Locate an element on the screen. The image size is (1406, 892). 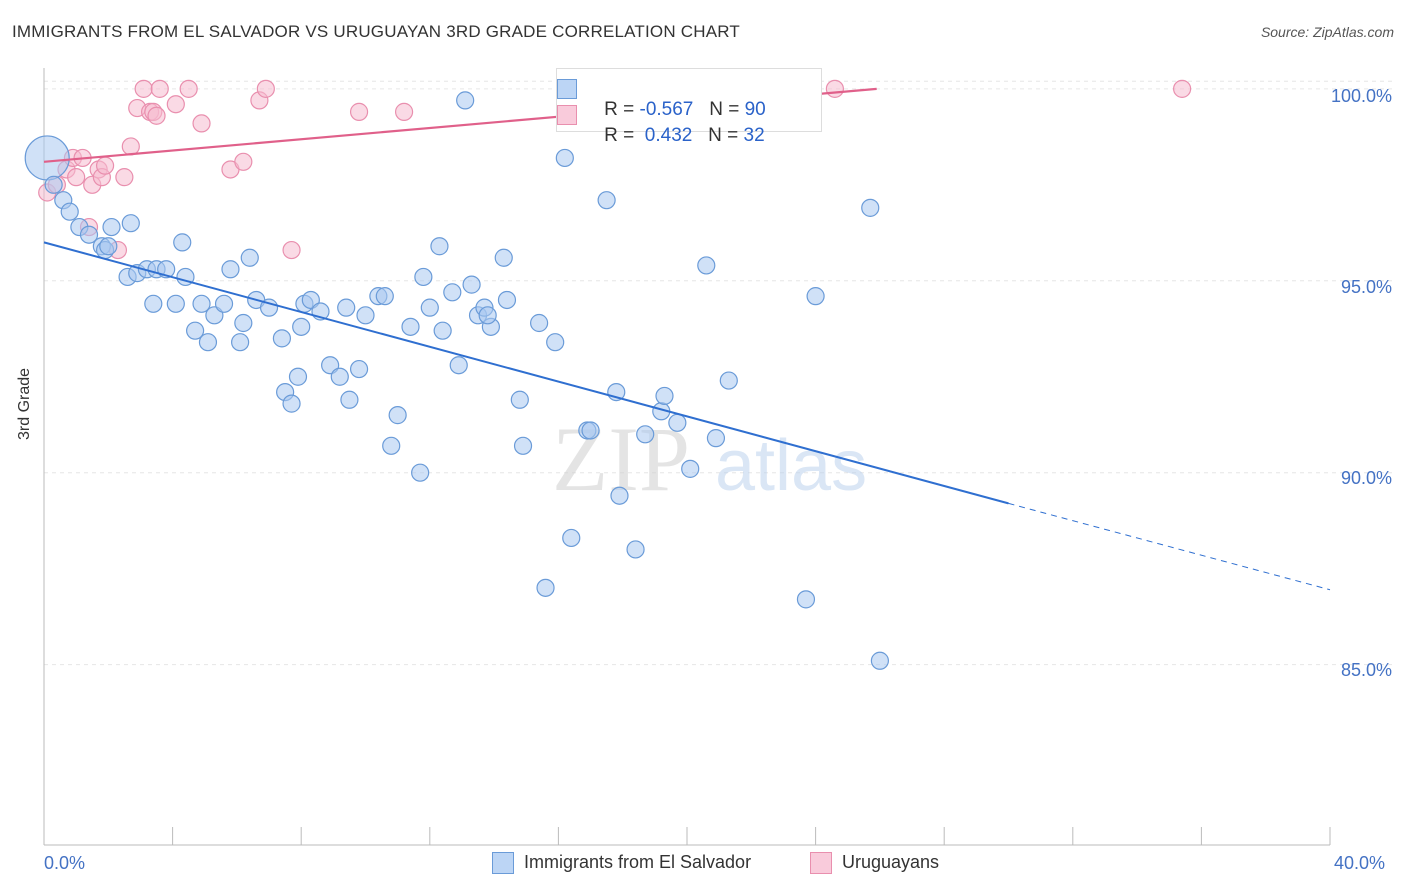
y-tick-label: 90.0% is located at coordinates (1366, 478).